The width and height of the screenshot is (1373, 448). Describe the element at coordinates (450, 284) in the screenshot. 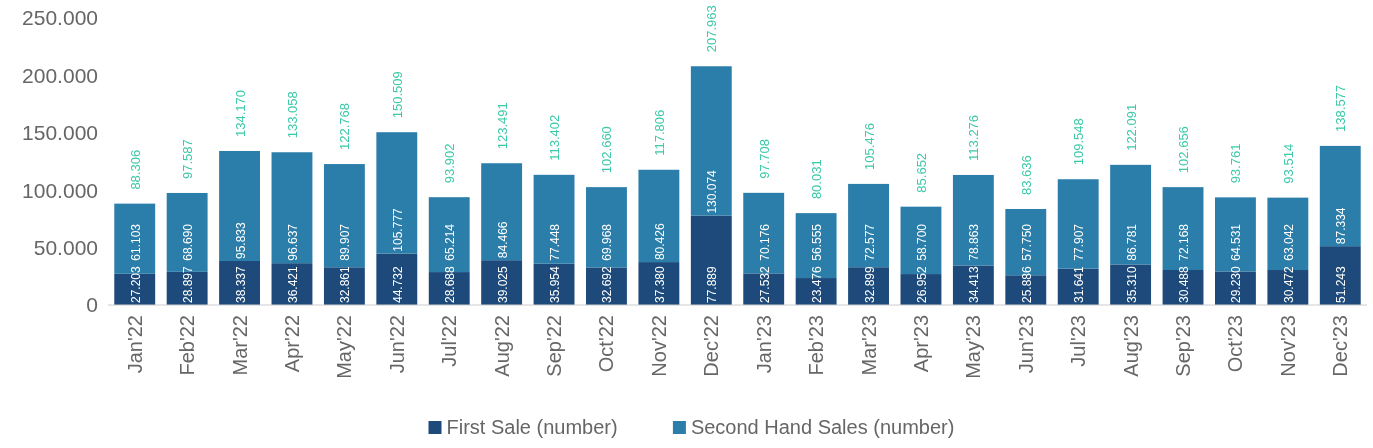

I see `data-label: 28.688` at that location.